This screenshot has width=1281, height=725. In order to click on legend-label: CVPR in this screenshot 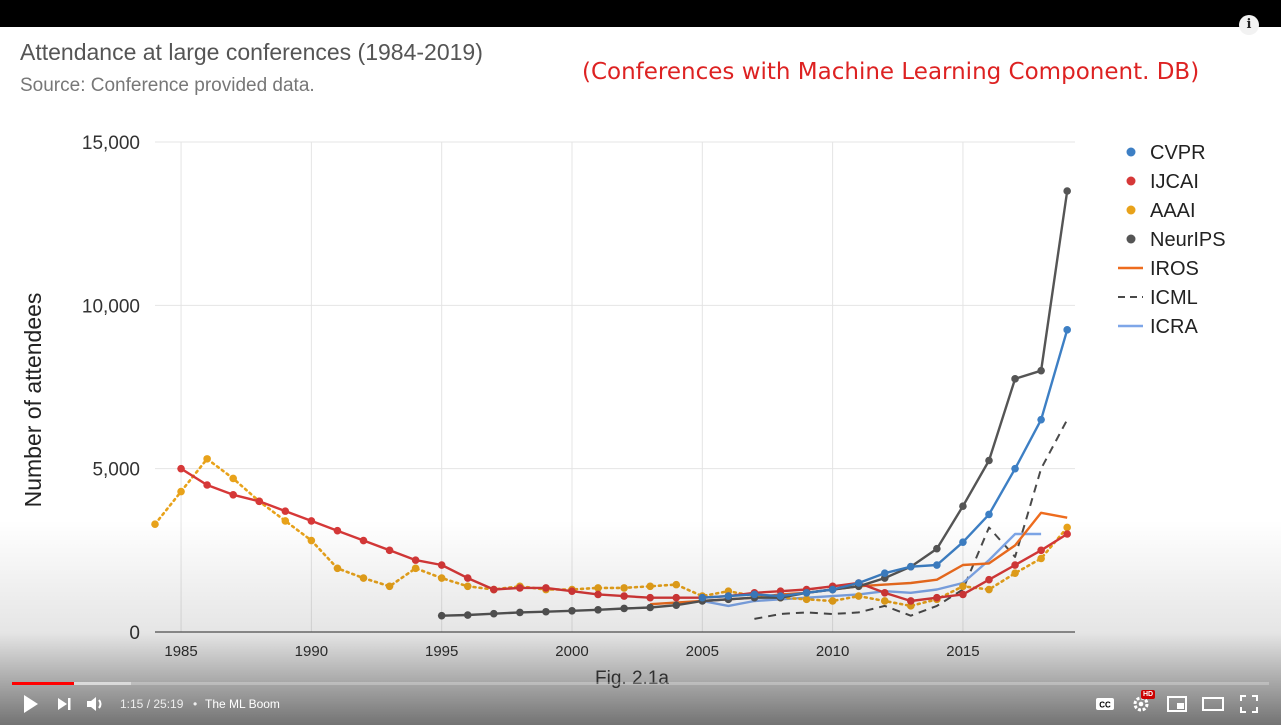, I will do `click(1178, 153)`.